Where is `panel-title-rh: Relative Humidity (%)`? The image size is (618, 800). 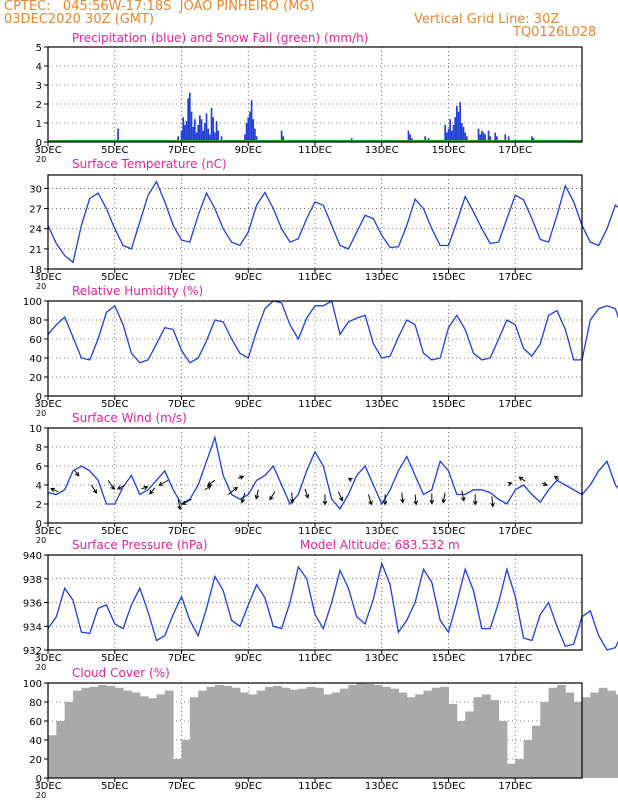 panel-title-rh: Relative Humidity (%) is located at coordinates (137, 291).